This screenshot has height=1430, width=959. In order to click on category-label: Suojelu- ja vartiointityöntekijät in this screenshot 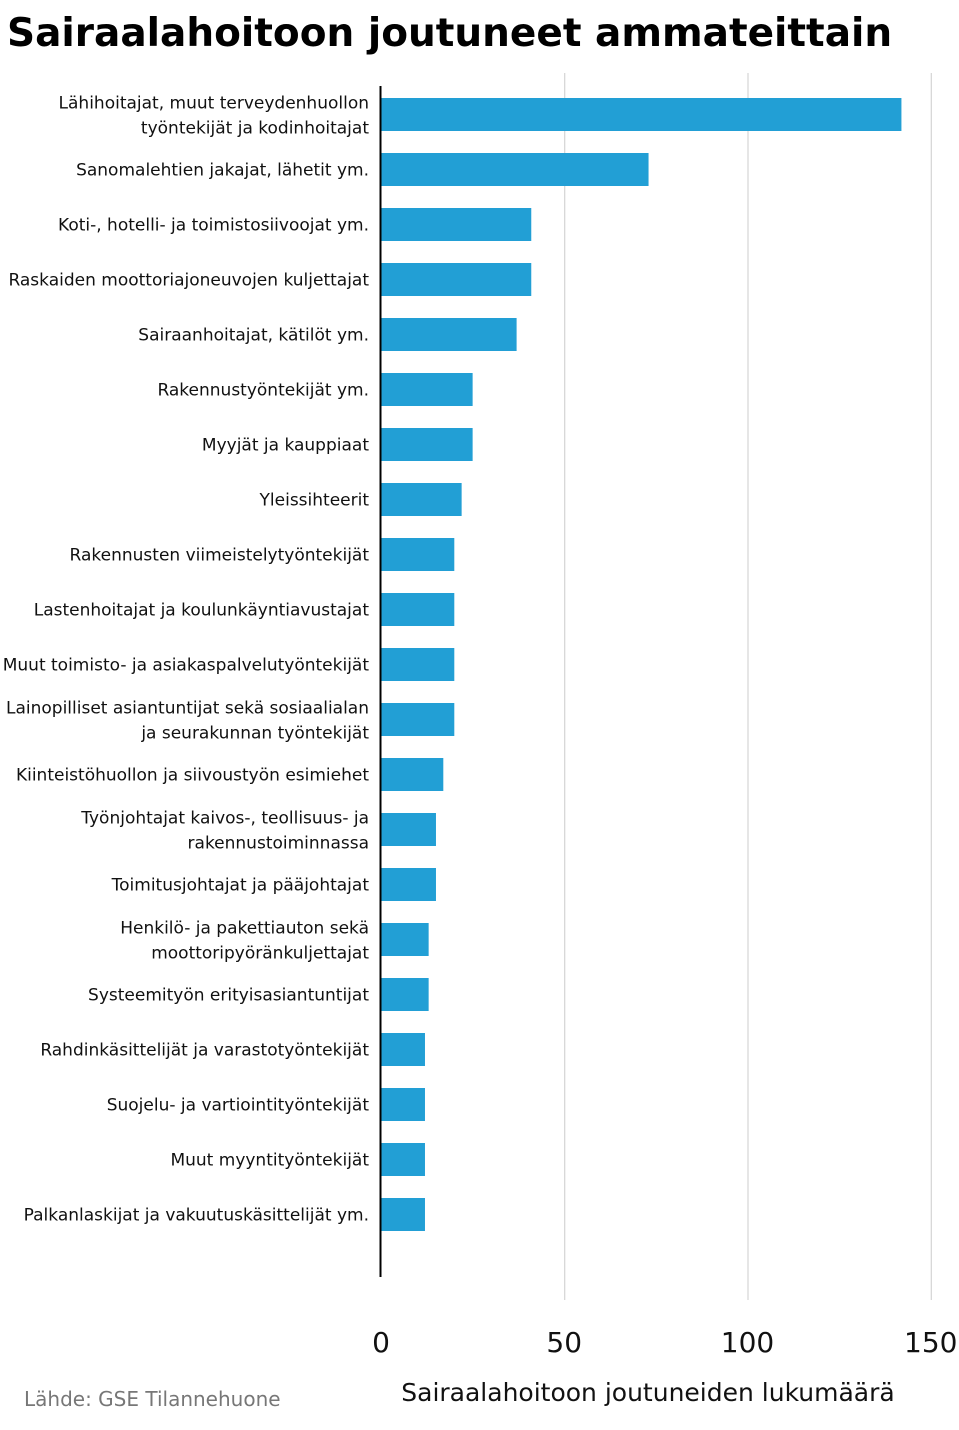, I will do `click(238, 1106)`.